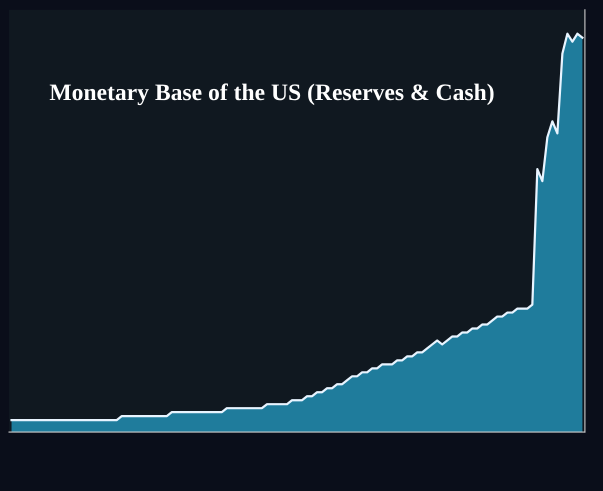 This screenshot has height=491, width=603. Describe the element at coordinates (272, 94) in the screenshot. I see `text: Monetary Base of the US (Reserves & Cash)` at that location.